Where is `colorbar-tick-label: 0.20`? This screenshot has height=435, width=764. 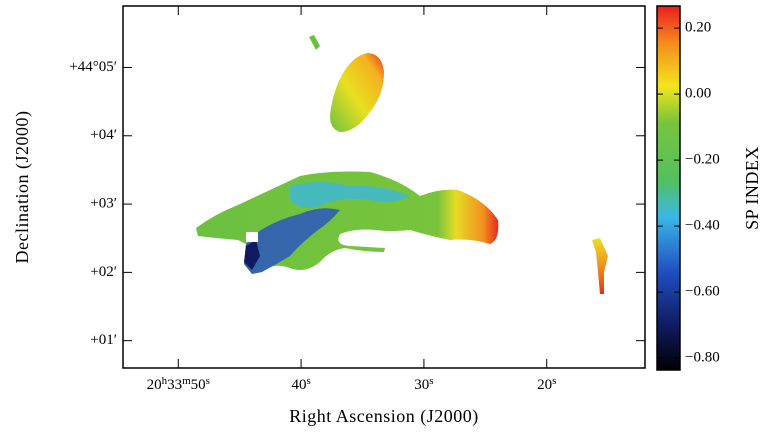
colorbar-tick-label: 0.20 is located at coordinates (698, 28).